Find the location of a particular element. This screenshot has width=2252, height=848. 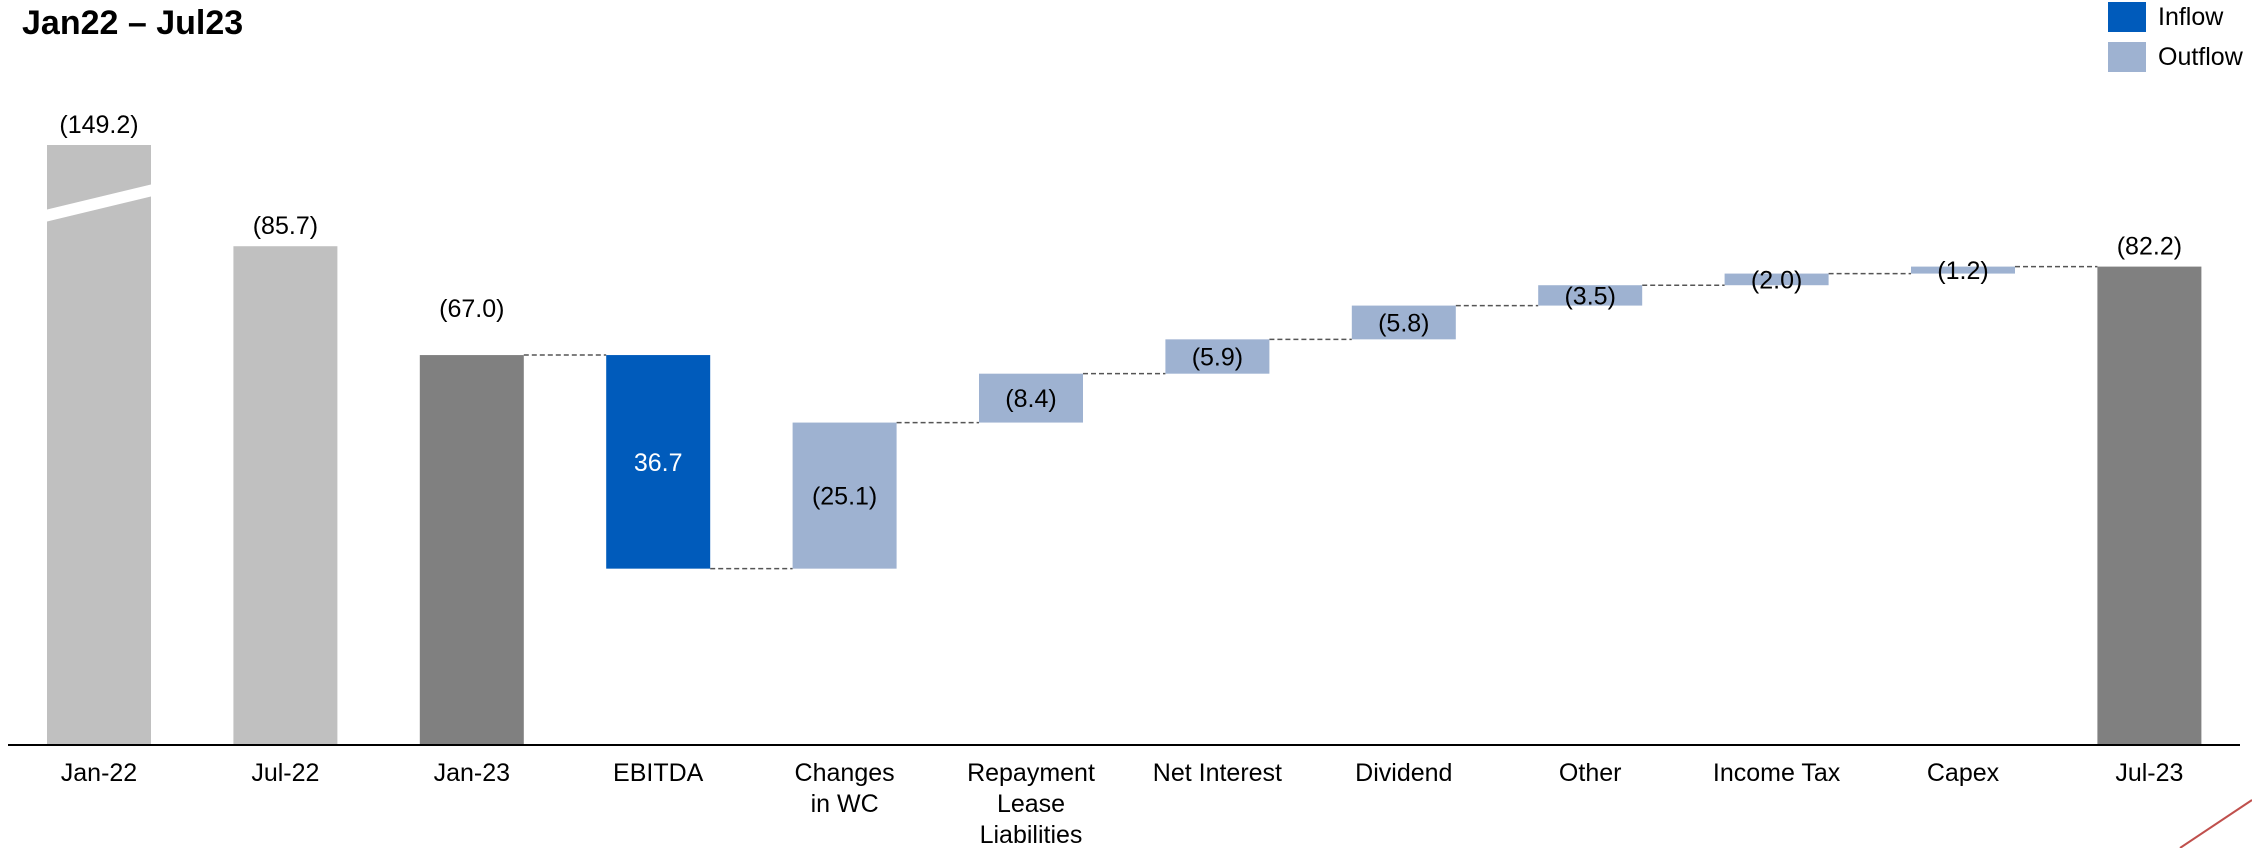

bar-other is located at coordinates (1590, 295).